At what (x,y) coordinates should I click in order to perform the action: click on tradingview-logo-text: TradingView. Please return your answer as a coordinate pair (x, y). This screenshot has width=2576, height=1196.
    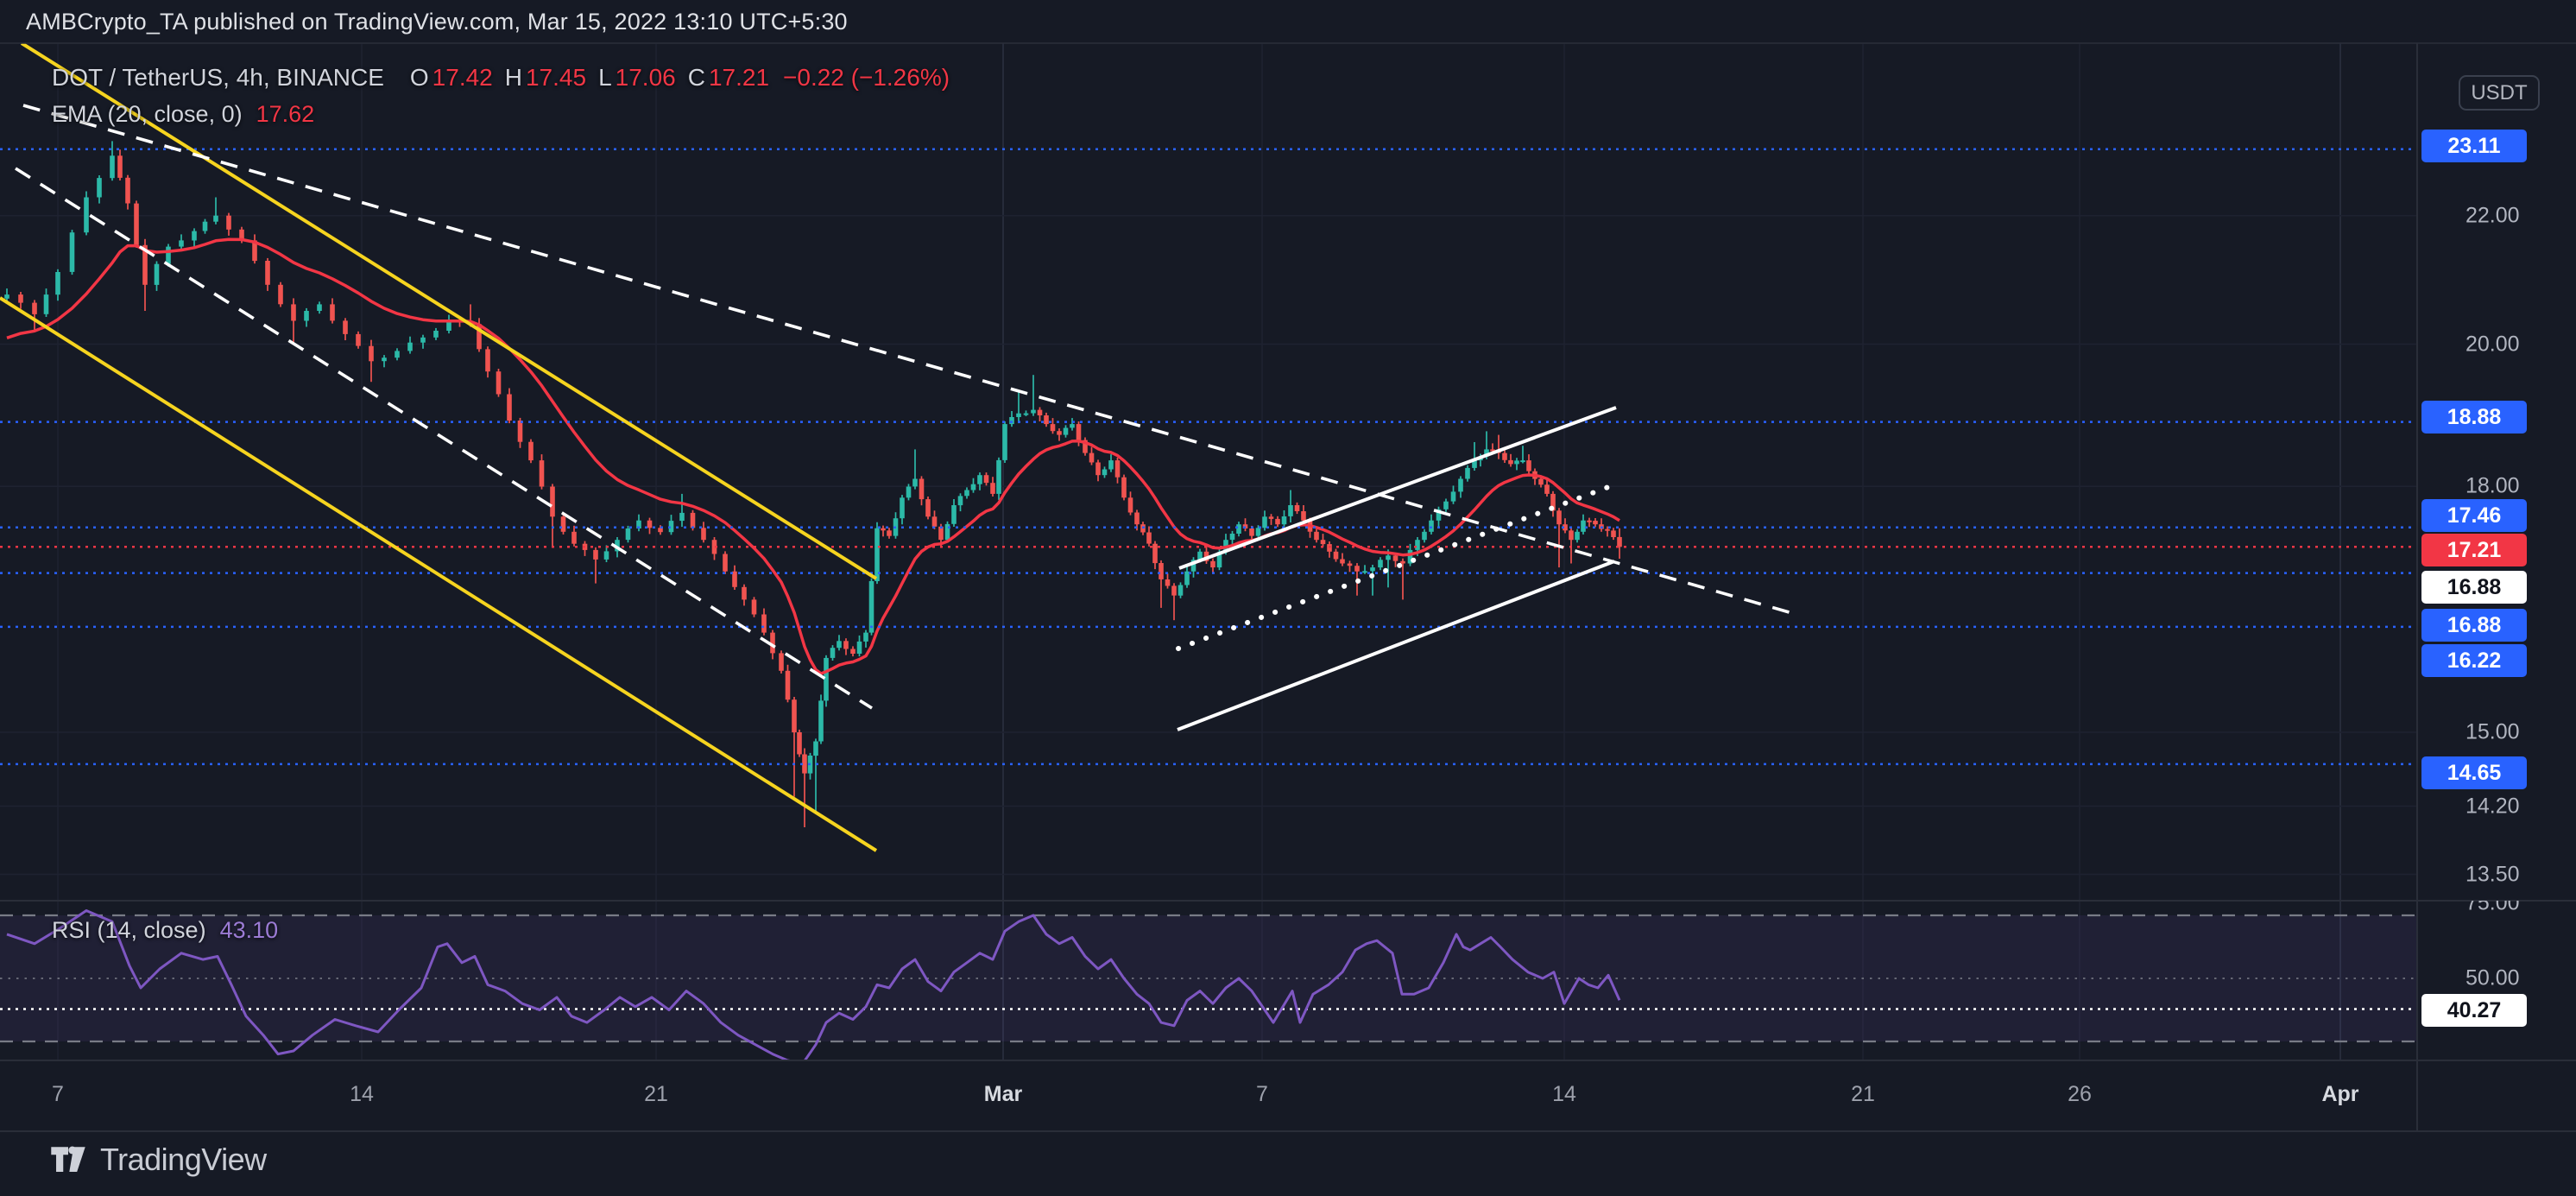
    Looking at the image, I should click on (183, 1159).